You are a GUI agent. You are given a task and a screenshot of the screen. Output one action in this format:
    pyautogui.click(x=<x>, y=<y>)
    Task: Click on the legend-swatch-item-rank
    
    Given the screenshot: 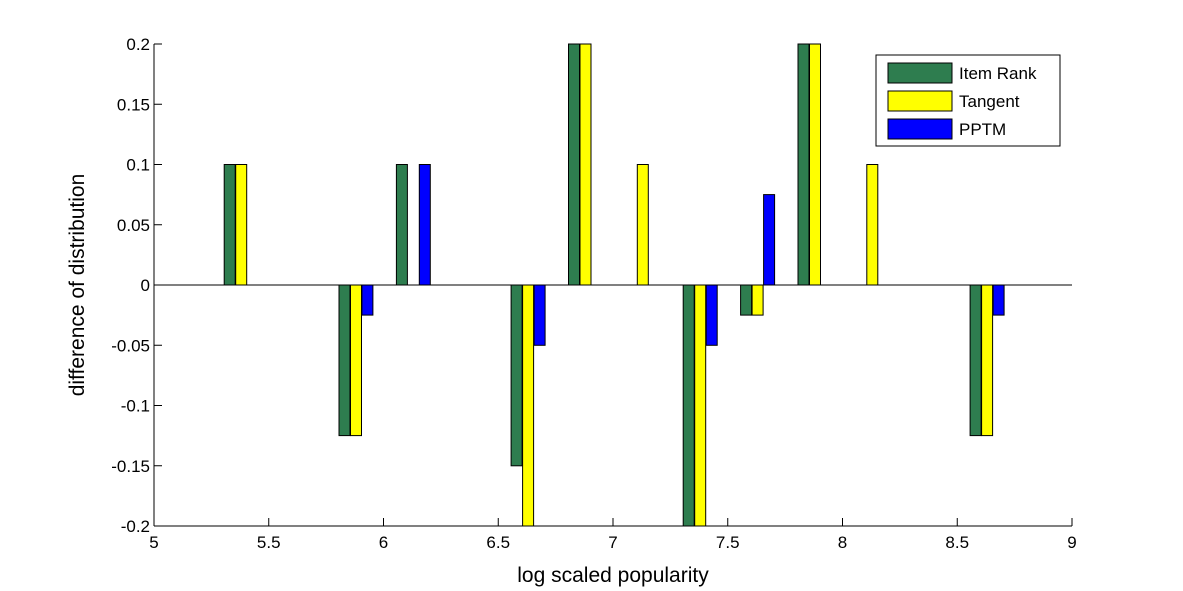 What is the action you would take?
    pyautogui.click(x=920, y=73)
    